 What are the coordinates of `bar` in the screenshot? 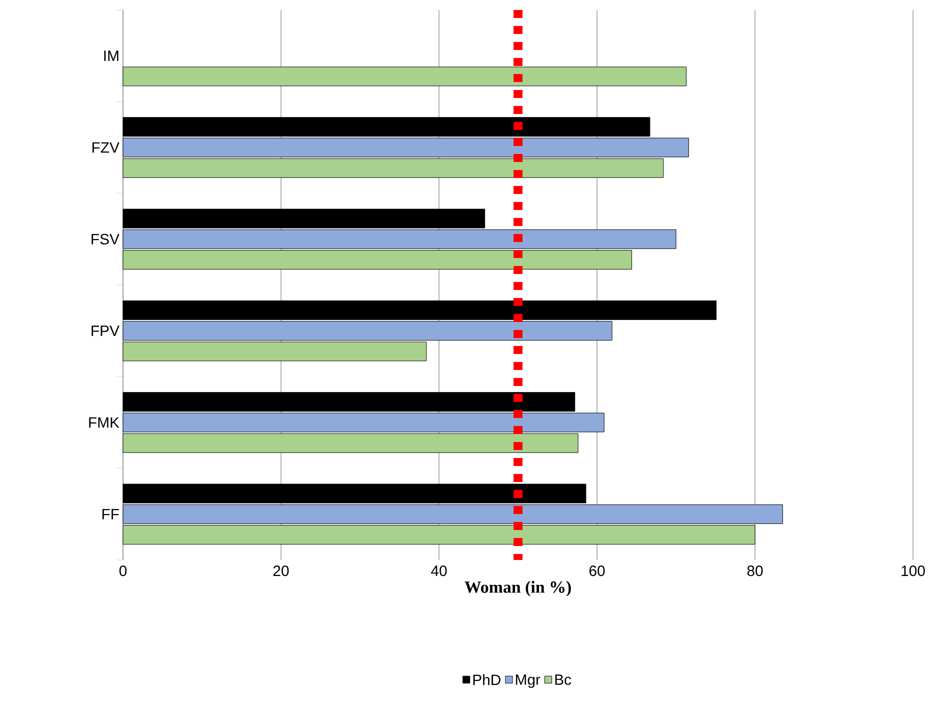 It's located at (404, 76).